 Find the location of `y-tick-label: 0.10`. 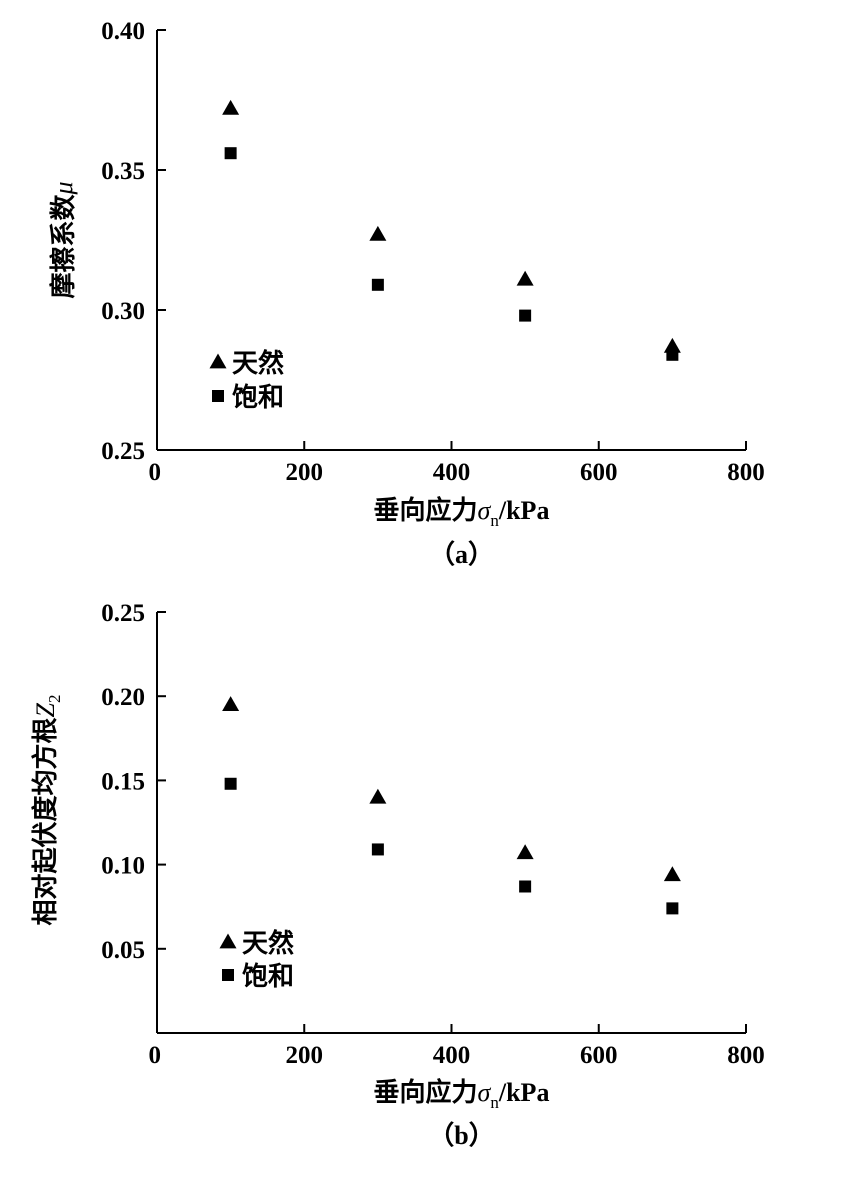

y-tick-label: 0.10 is located at coordinates (123, 866).